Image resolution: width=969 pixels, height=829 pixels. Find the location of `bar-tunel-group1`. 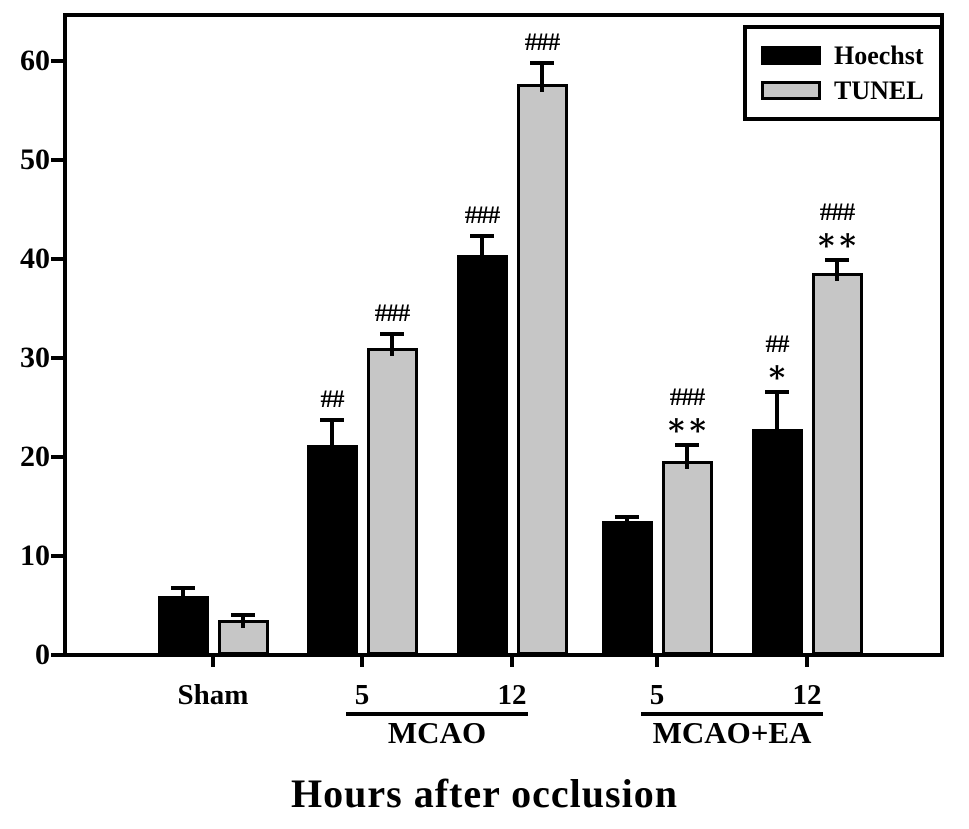

bar-tunel-group1 is located at coordinates (392, 501).